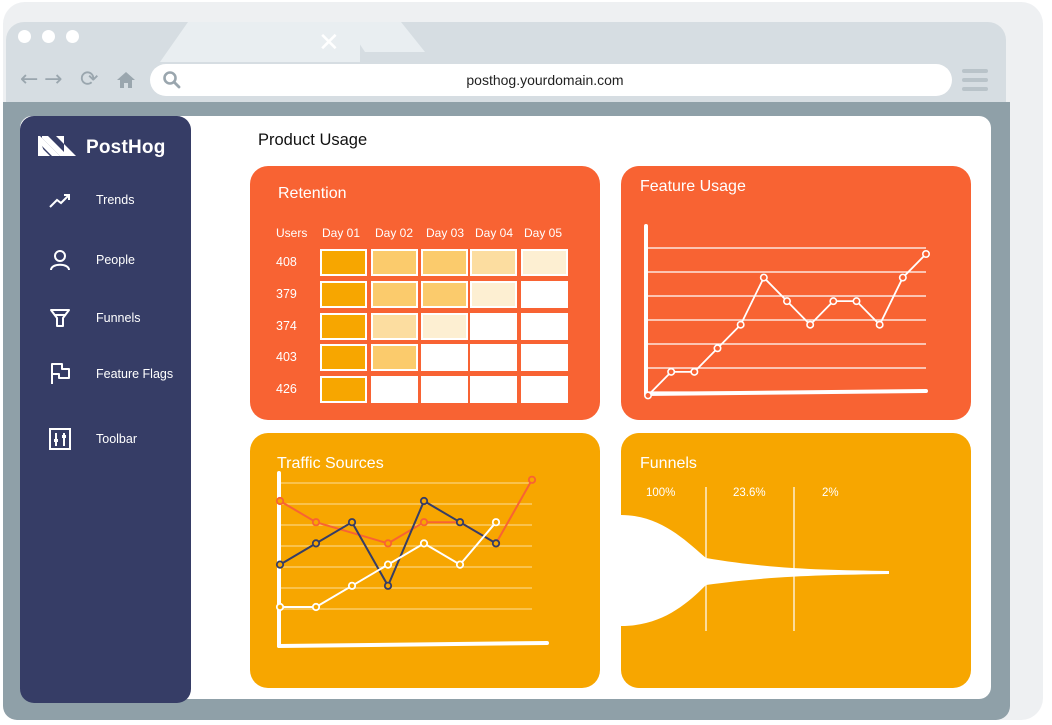 The image size is (1052, 725). Describe the element at coordinates (126, 147) in the screenshot. I see `posthog-logo-text: PostHog` at that location.